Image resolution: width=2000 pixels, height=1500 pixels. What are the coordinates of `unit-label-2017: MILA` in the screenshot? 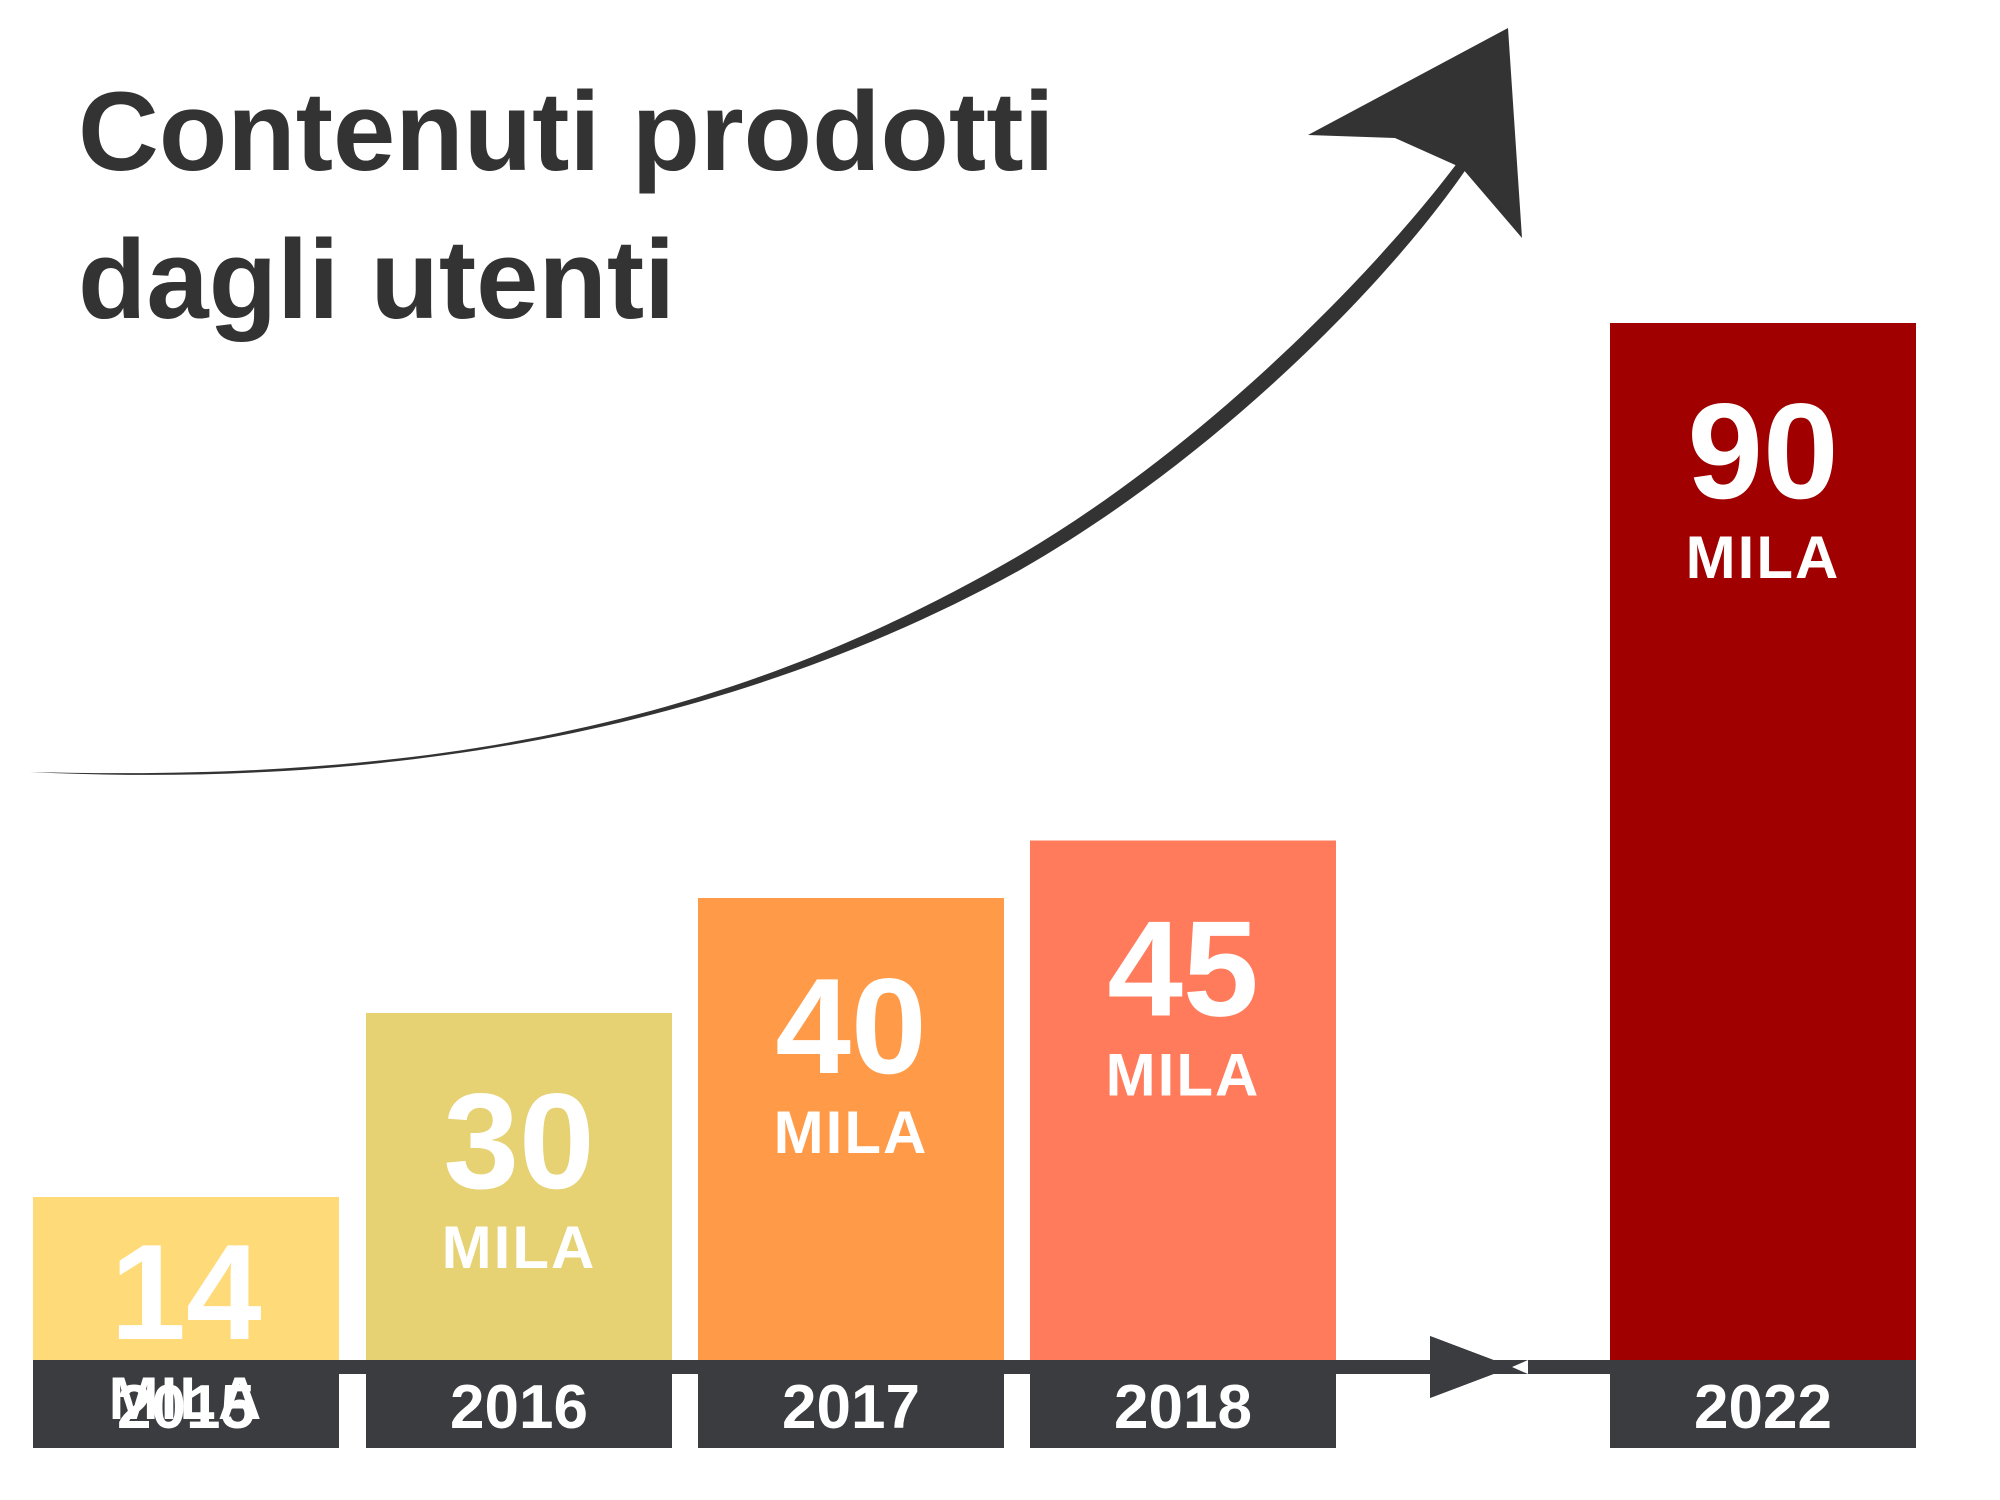 It's located at (851, 1132).